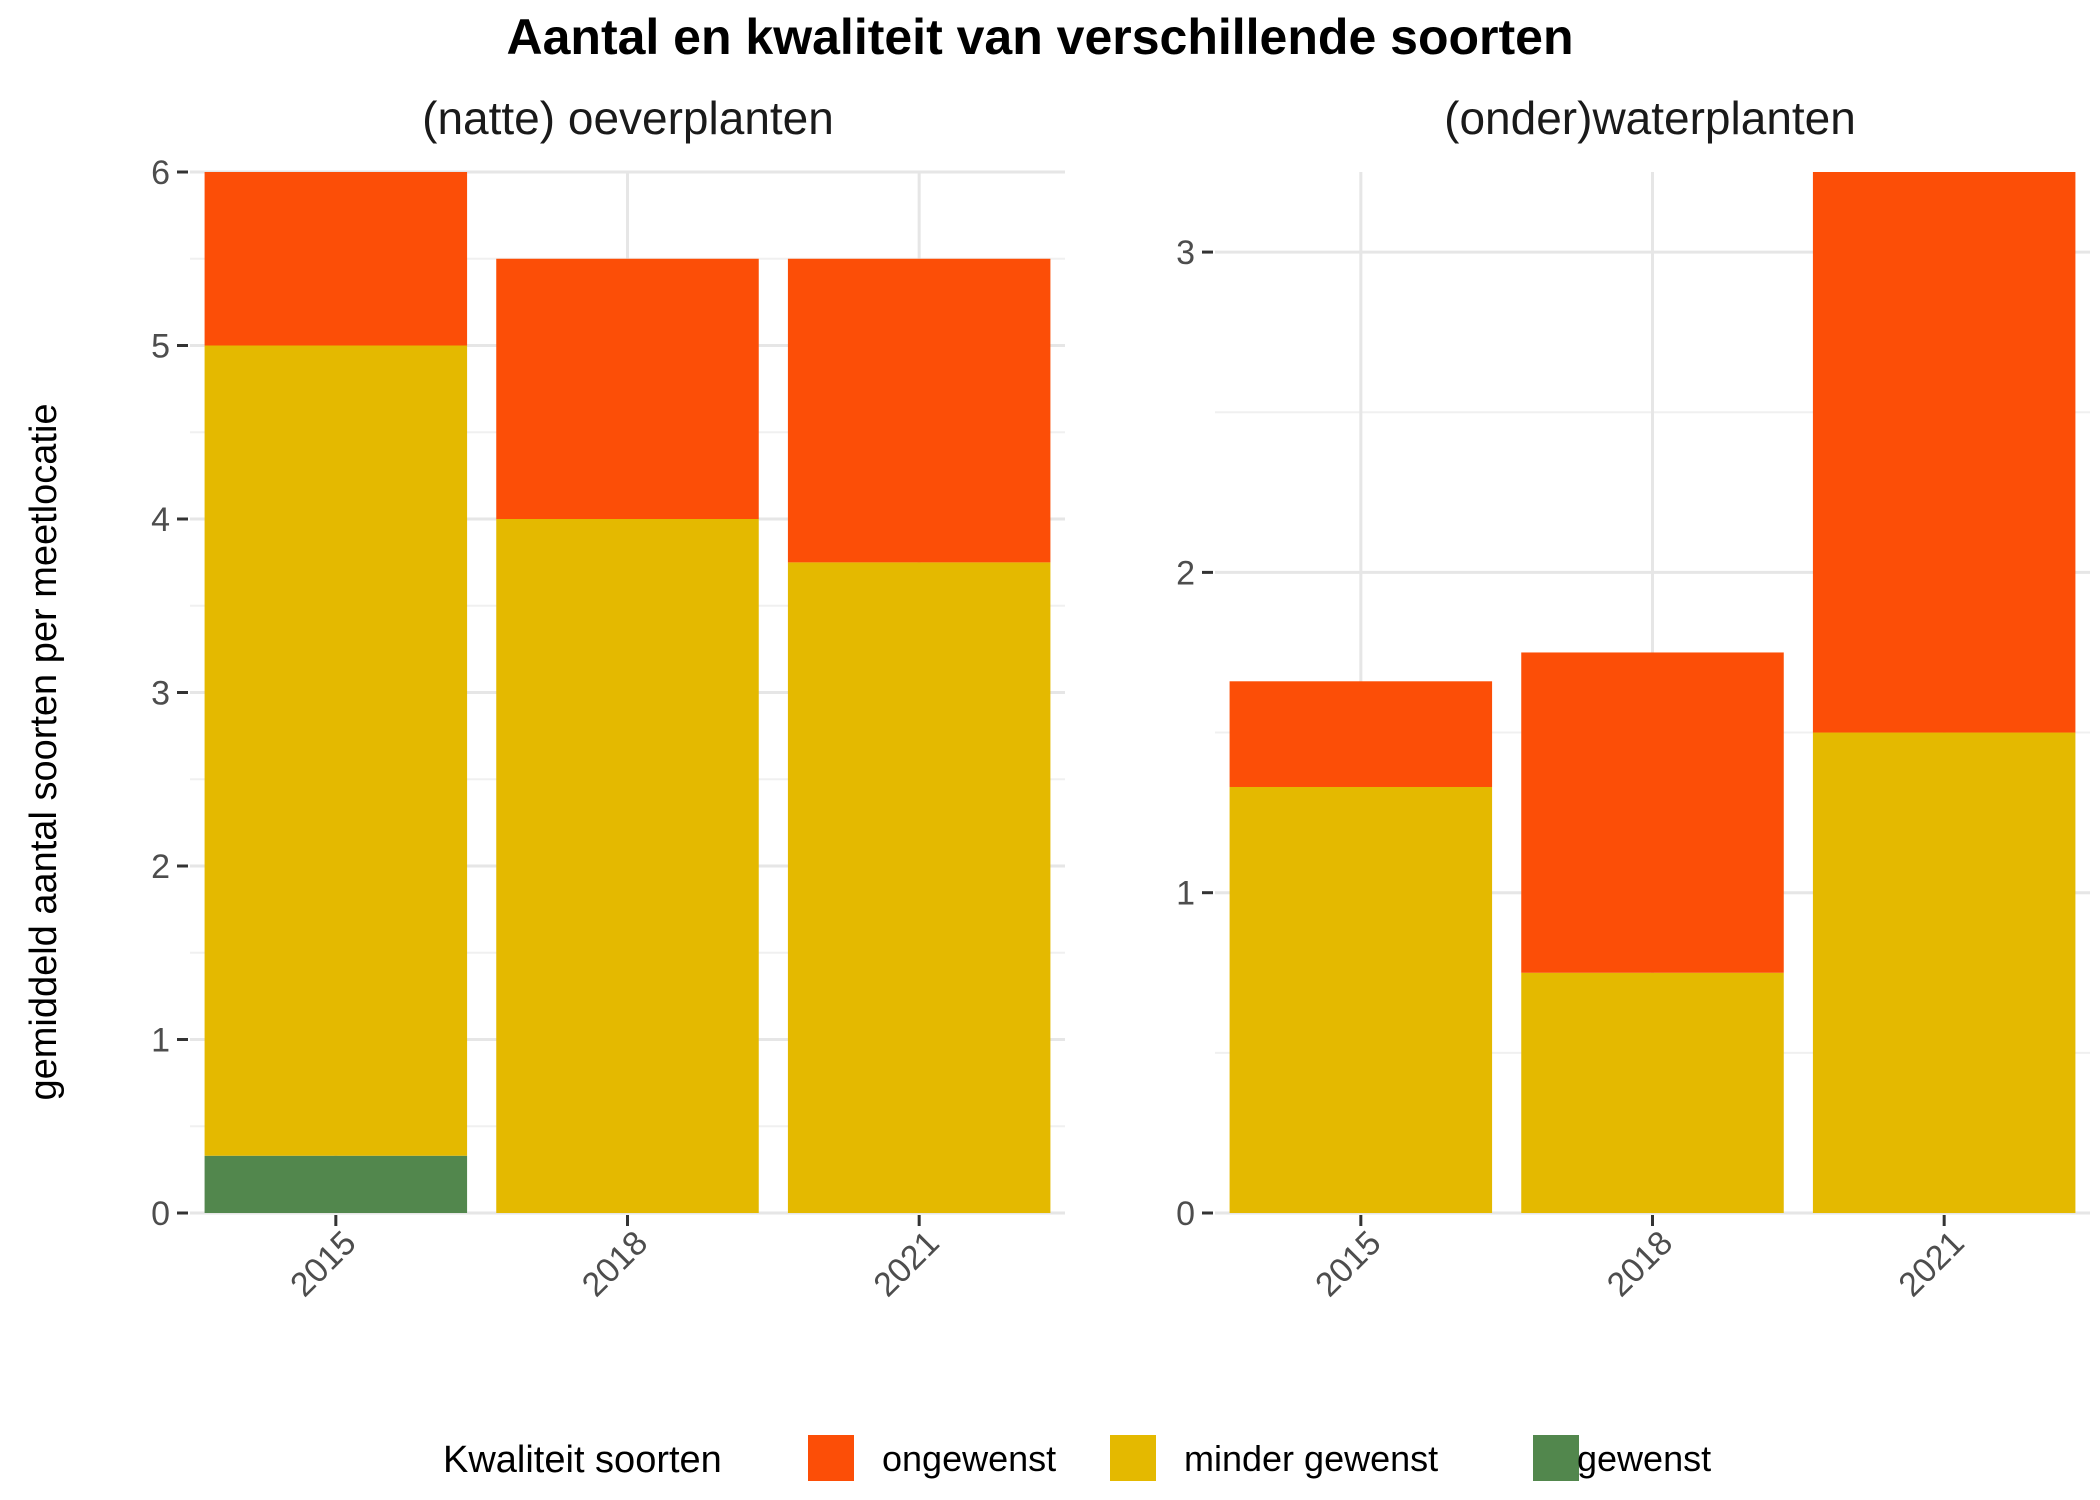 The height and width of the screenshot is (1500, 2100). I want to click on legend-label: minder gewenst, so click(1311, 1458).